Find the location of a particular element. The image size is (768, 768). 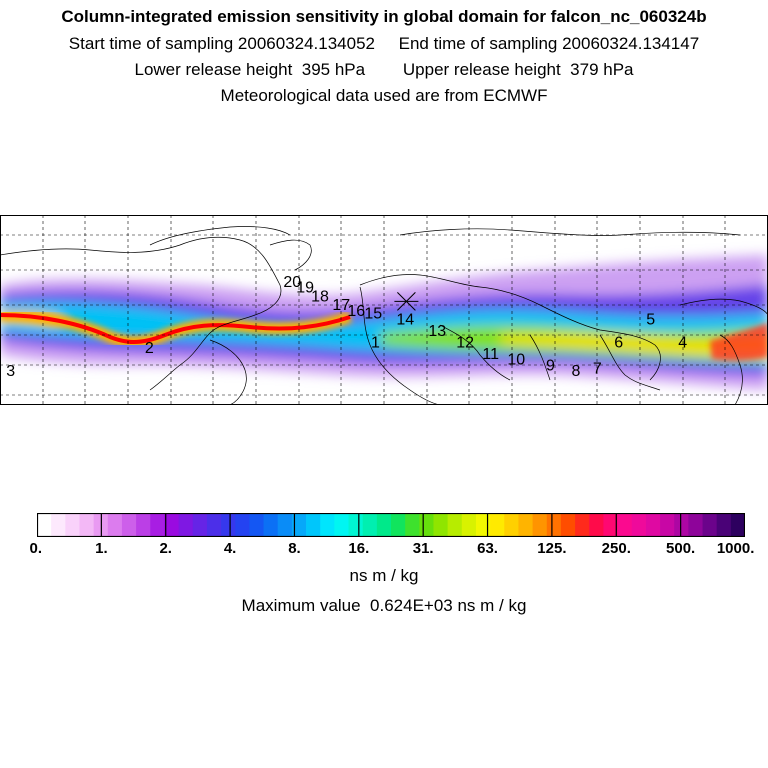

colorbar-tick-label: 2. is located at coordinates (165, 548).